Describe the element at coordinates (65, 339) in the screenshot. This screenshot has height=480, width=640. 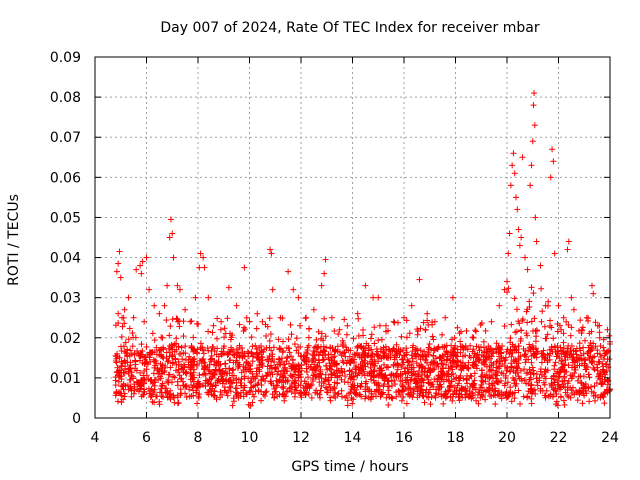
I see `y-tick-label: 0.02` at that location.